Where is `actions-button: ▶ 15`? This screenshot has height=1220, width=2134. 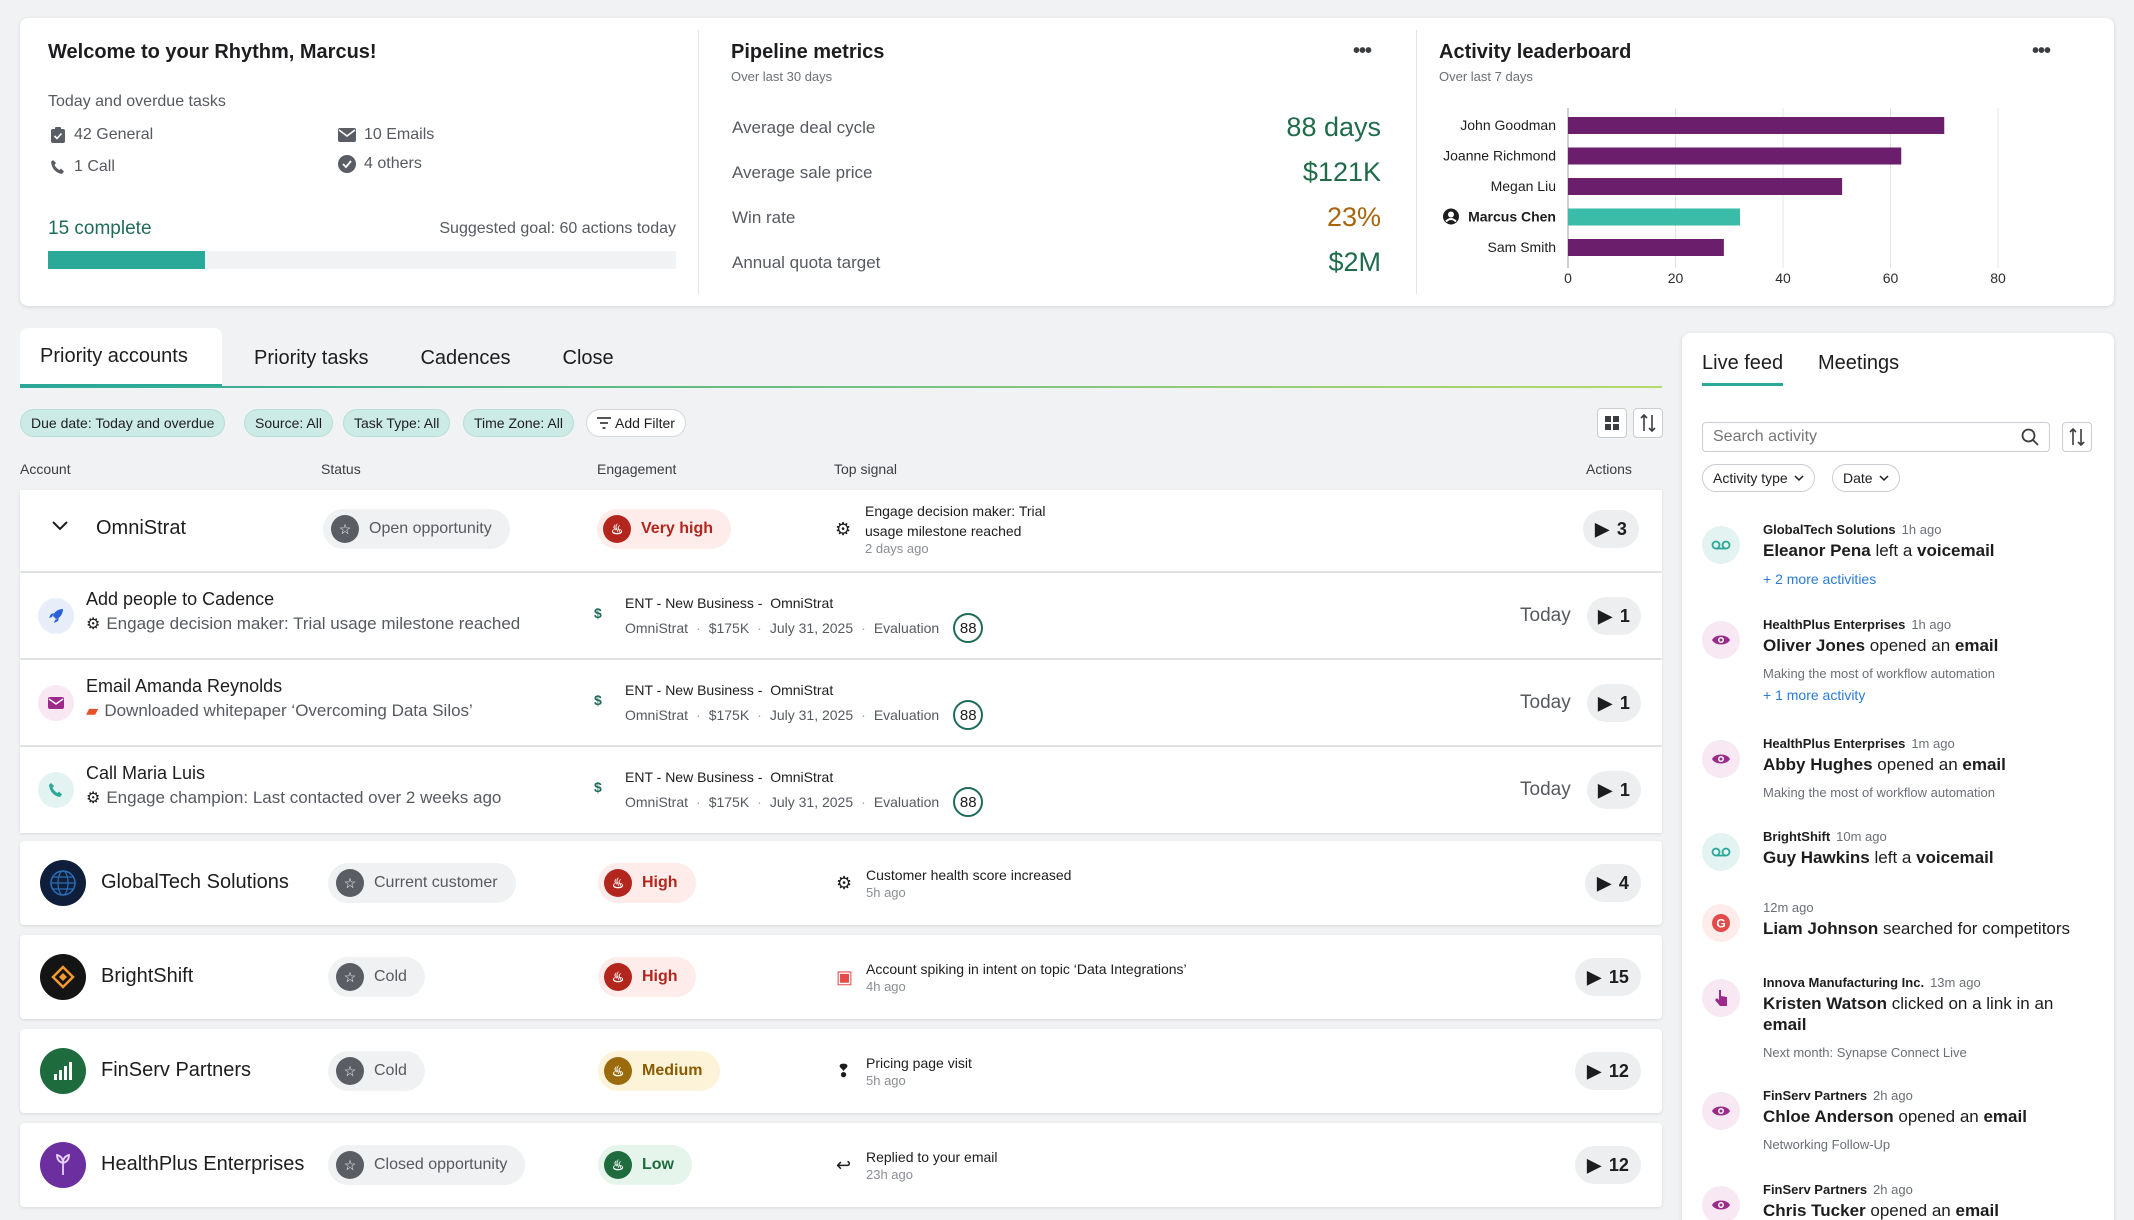 actions-button: ▶ 15 is located at coordinates (1608, 977).